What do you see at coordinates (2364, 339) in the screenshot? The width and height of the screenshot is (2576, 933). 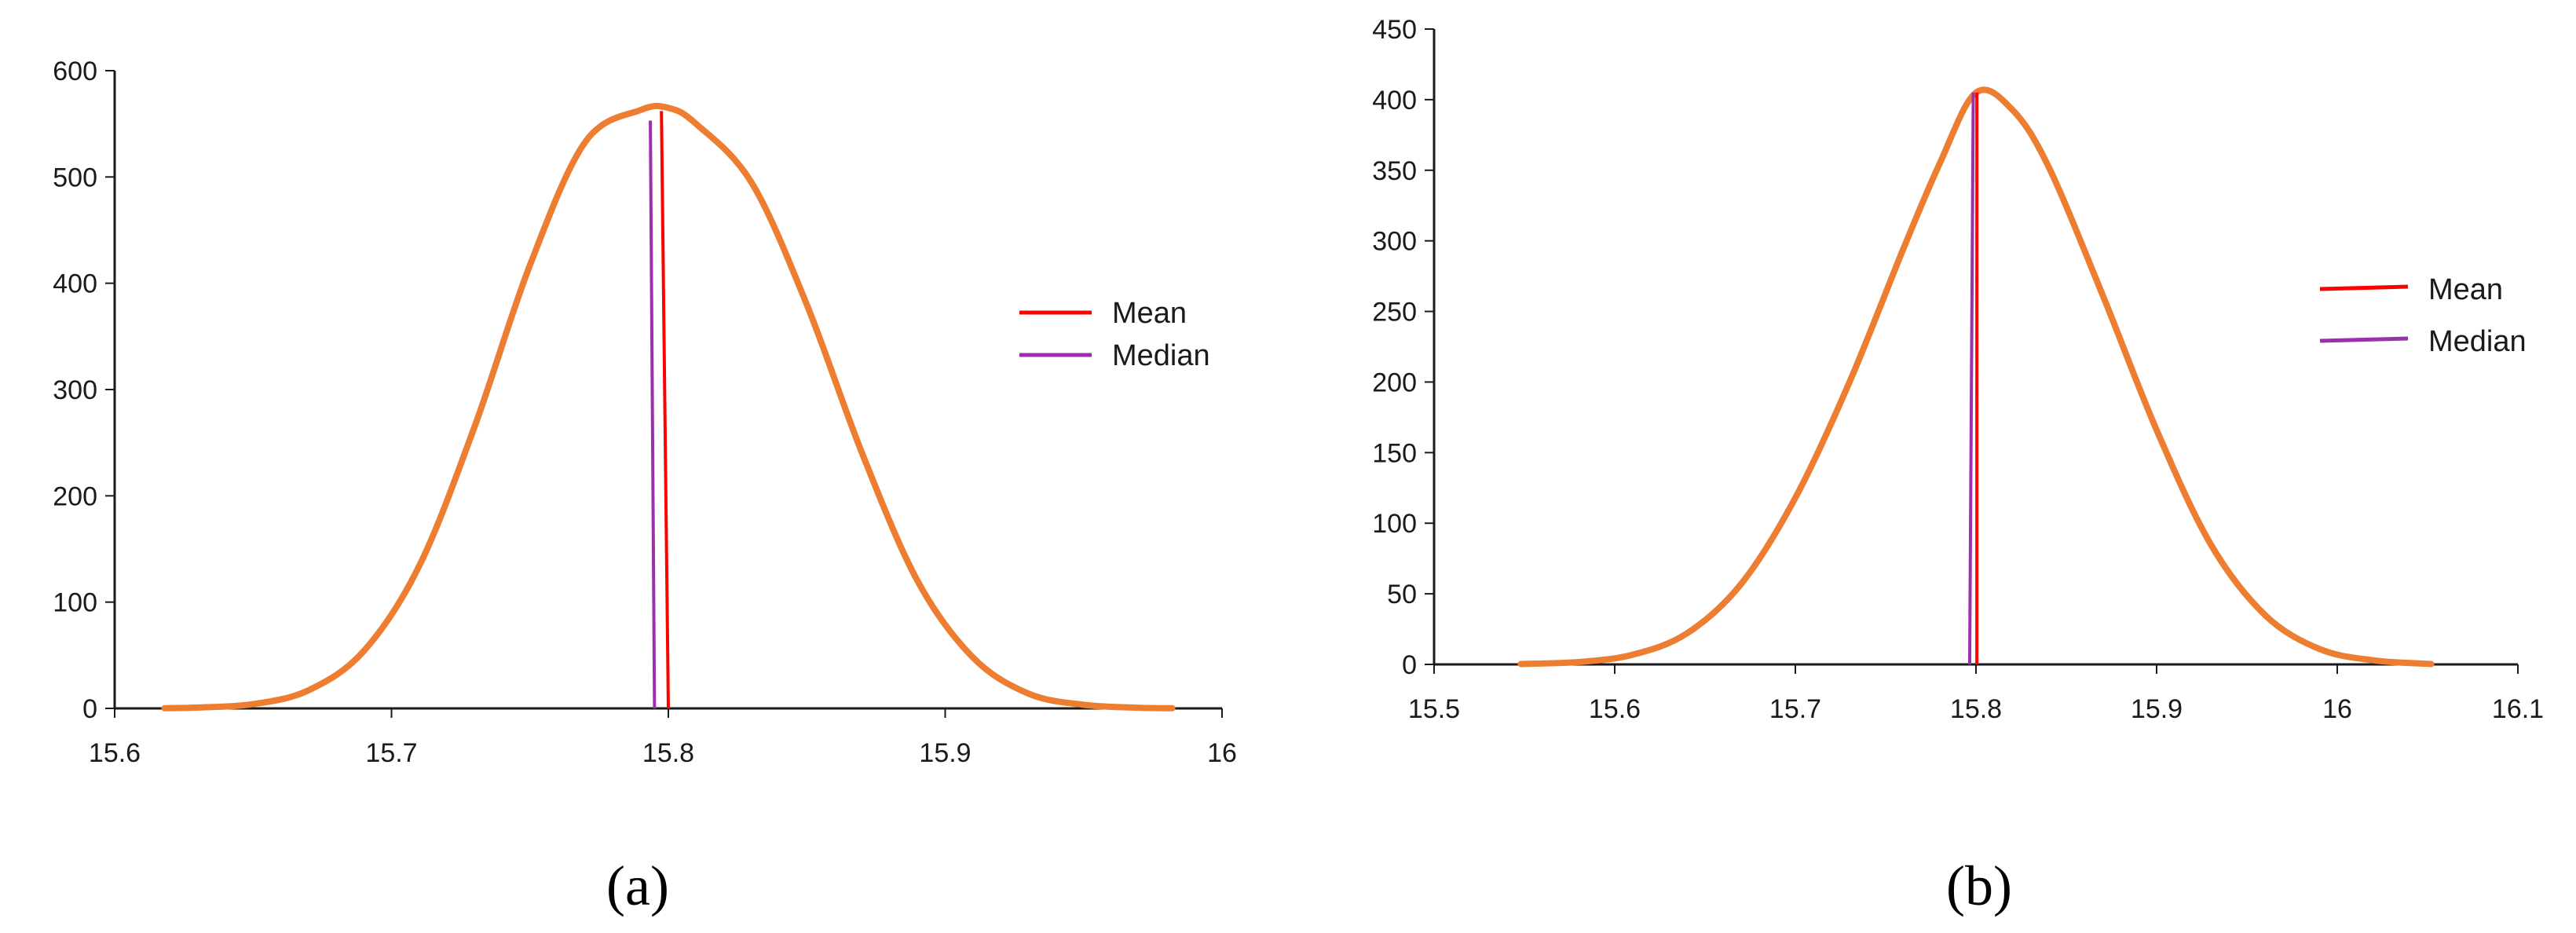 I see `legend-swatch-median` at bounding box center [2364, 339].